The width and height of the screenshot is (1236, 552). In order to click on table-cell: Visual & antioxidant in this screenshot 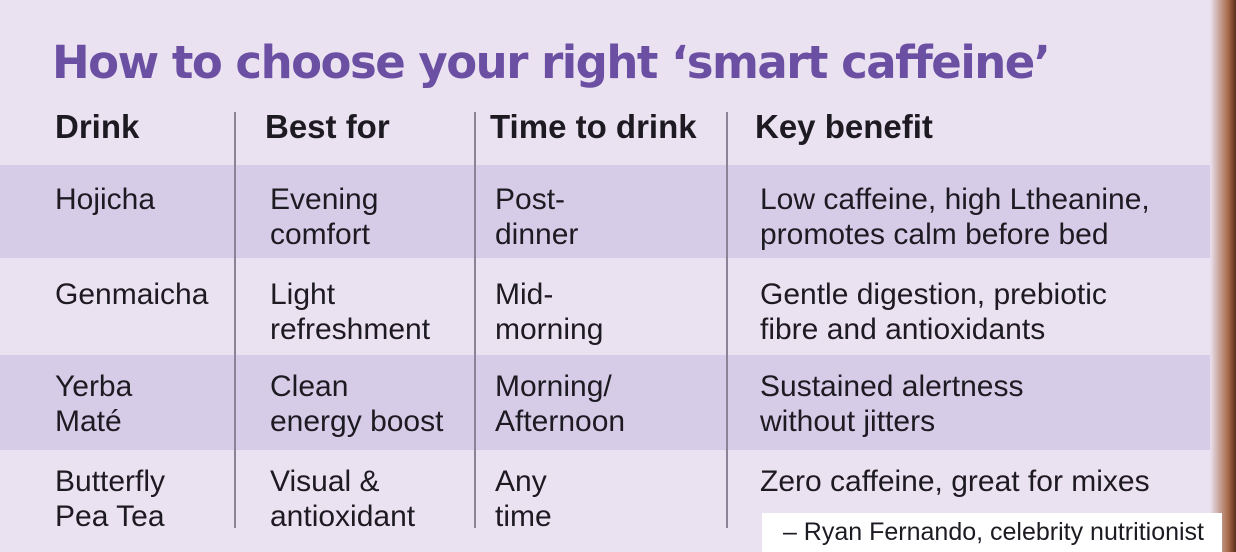, I will do `click(342, 499)`.